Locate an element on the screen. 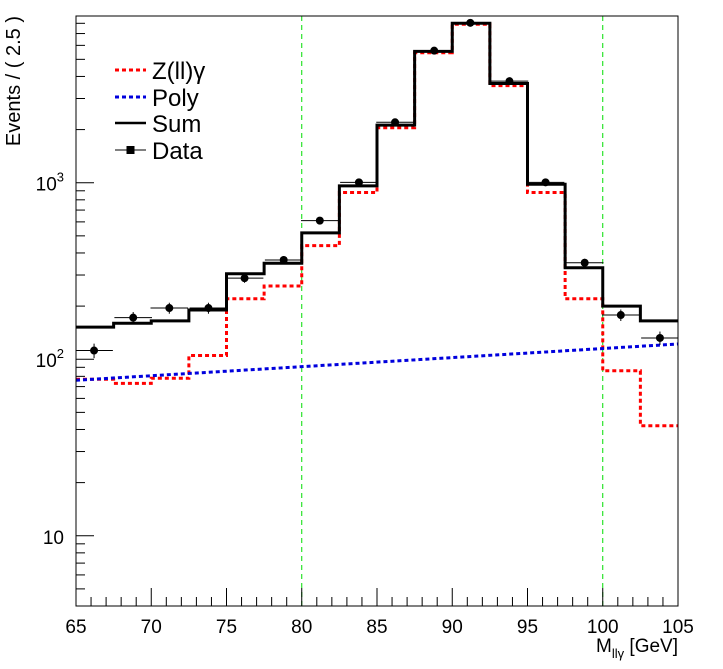  y-tick-label-exponent: 3 is located at coordinates (60, 177).